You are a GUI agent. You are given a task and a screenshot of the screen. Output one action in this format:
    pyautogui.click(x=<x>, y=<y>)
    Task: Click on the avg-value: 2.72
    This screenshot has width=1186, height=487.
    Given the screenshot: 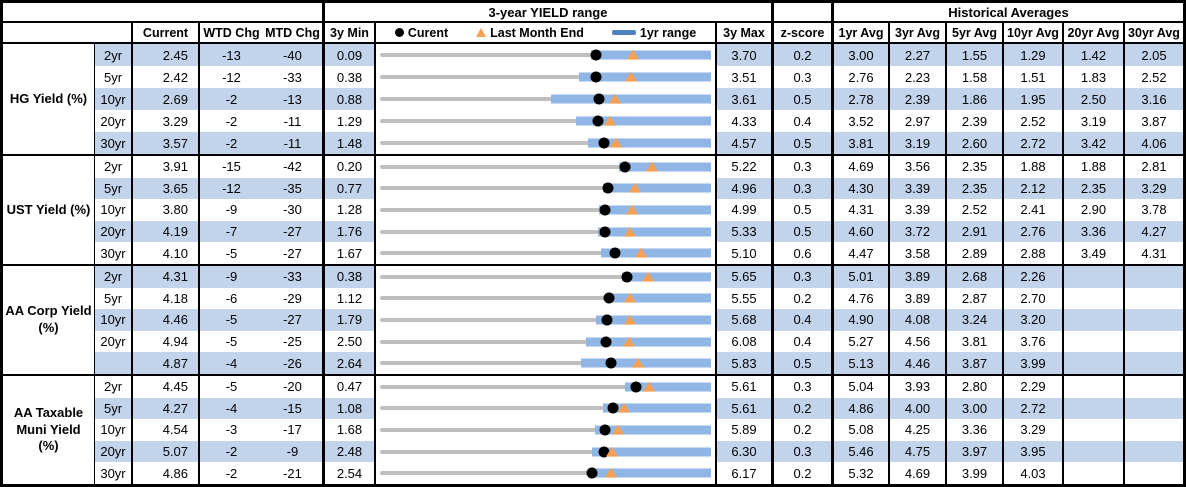 What is the action you would take?
    pyautogui.click(x=1034, y=408)
    